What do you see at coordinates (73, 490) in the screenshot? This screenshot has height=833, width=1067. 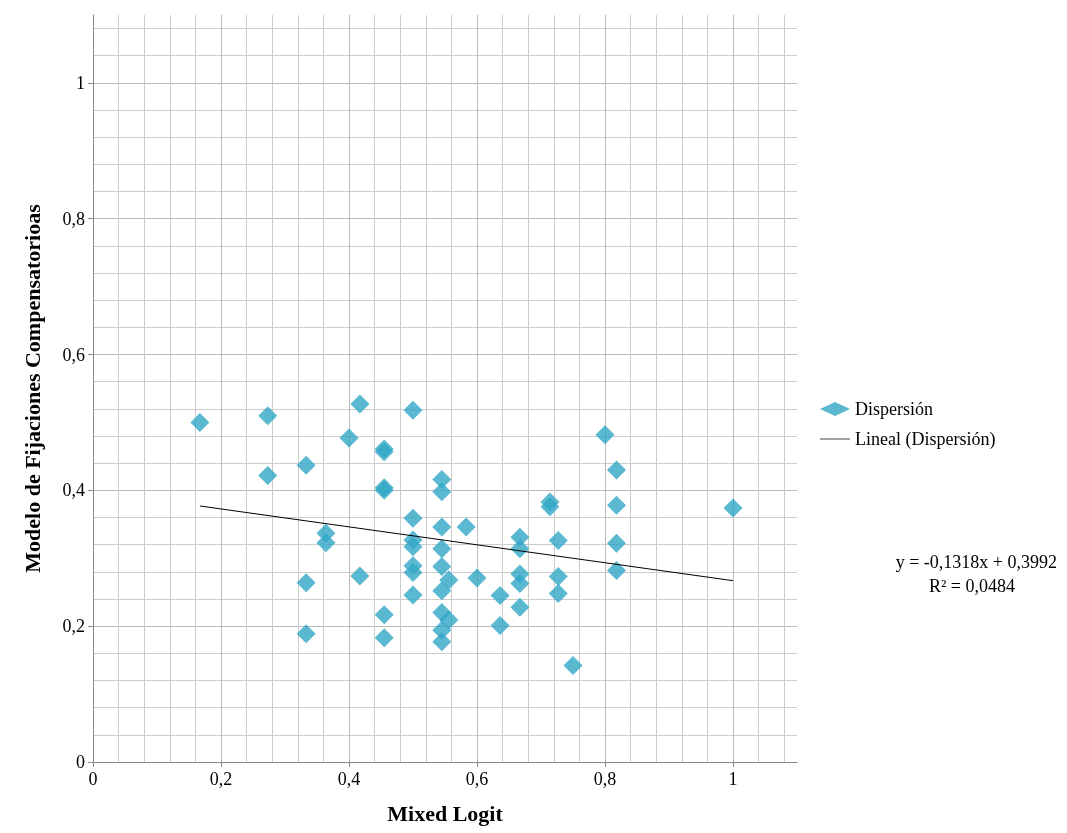 I see `y-tick-label: 0,4` at bounding box center [73, 490].